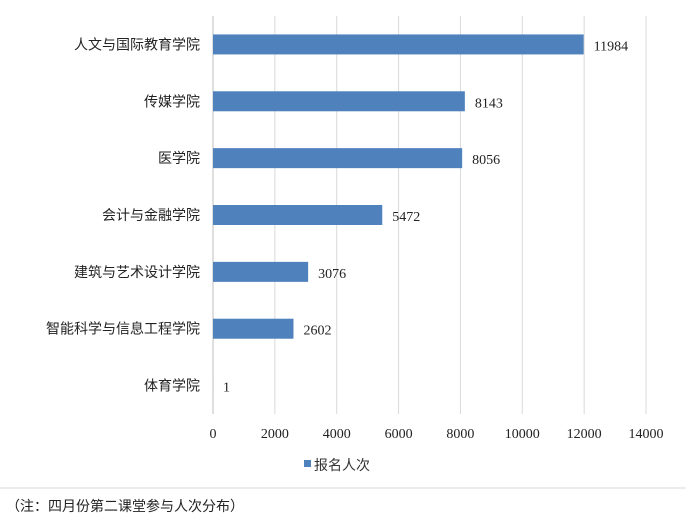 The width and height of the screenshot is (686, 517). I want to click on x-tick-label: 10000, so click(522, 434).